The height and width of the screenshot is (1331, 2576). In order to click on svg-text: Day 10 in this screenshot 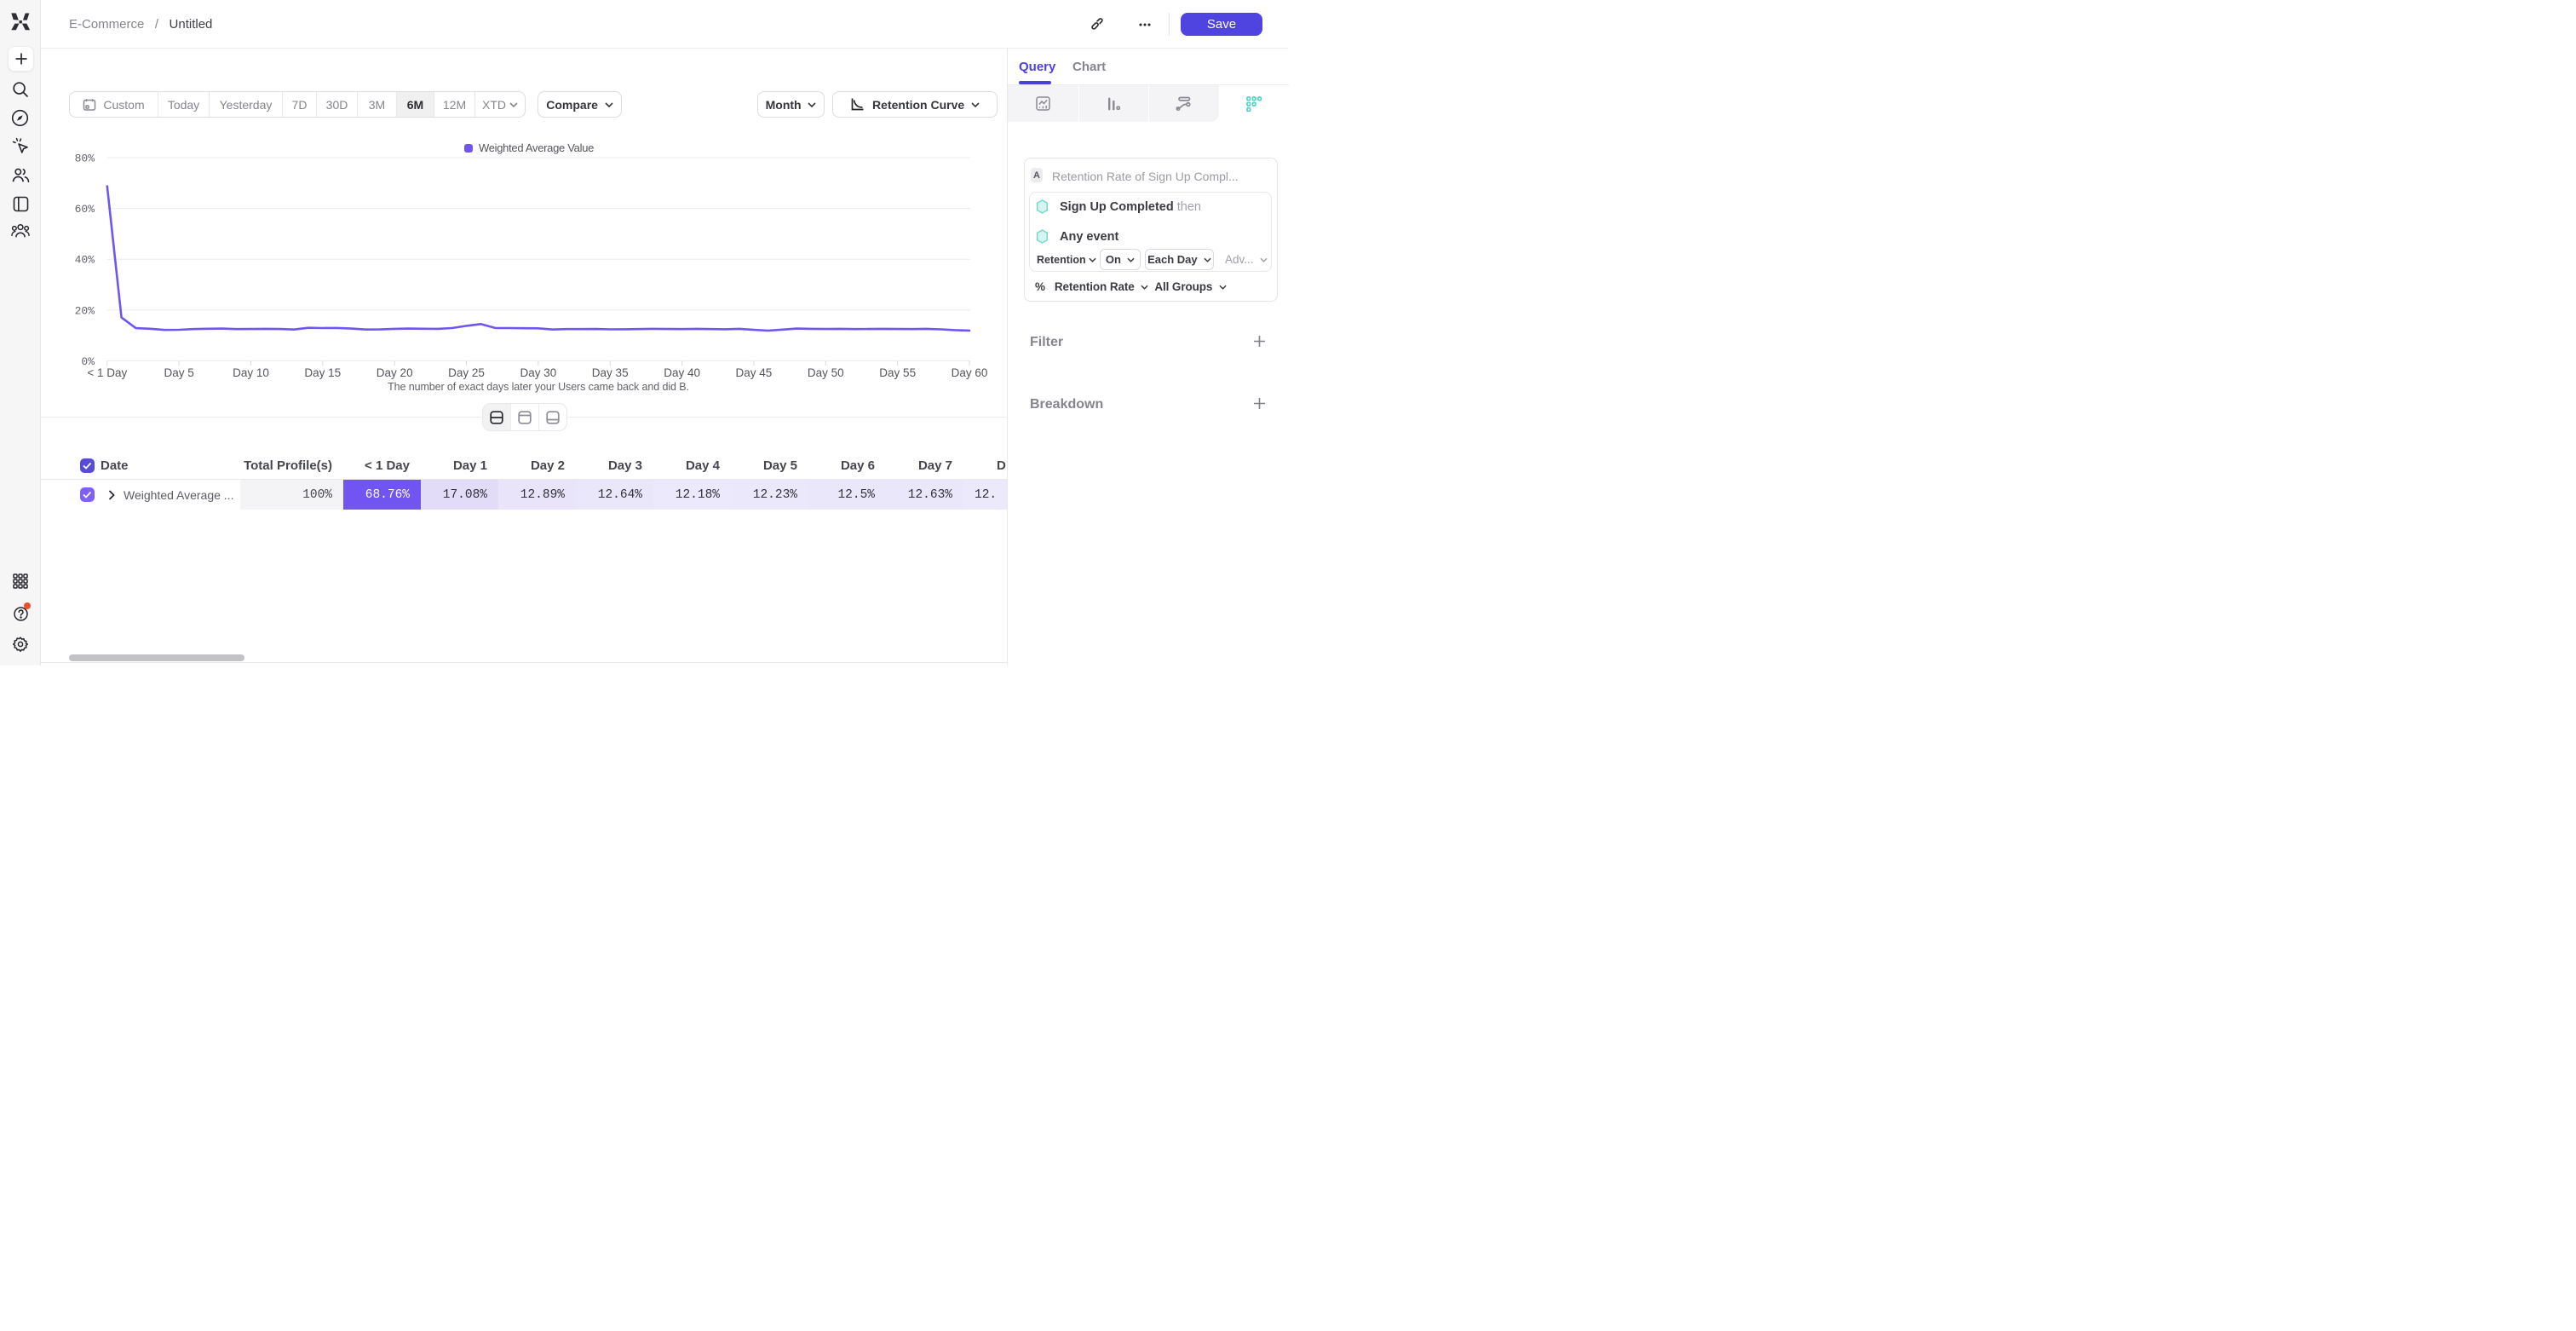, I will do `click(251, 373)`.